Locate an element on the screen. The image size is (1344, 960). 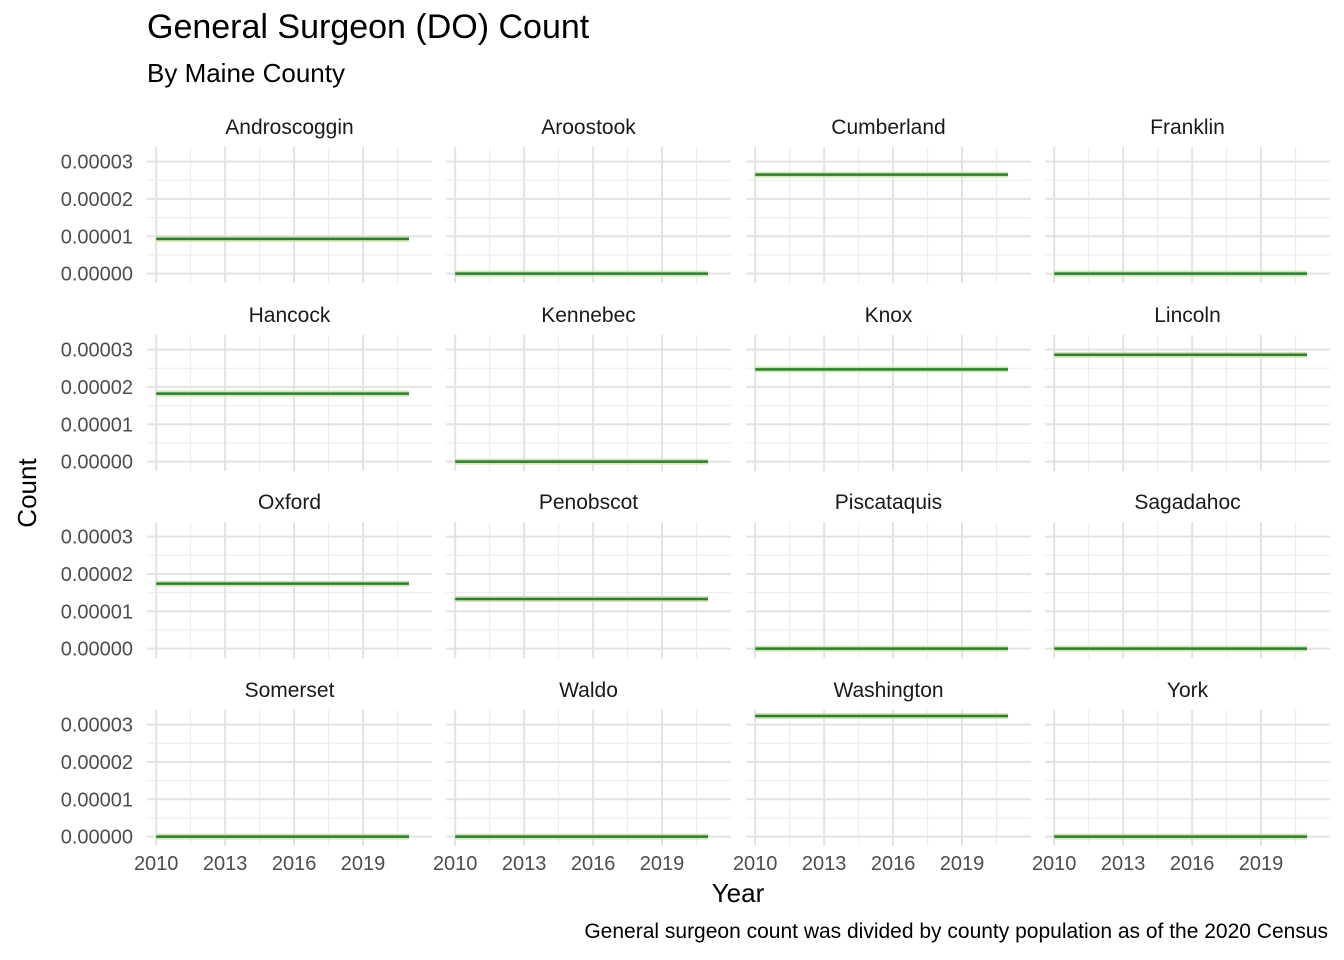
facet-label: York is located at coordinates (1188, 690).